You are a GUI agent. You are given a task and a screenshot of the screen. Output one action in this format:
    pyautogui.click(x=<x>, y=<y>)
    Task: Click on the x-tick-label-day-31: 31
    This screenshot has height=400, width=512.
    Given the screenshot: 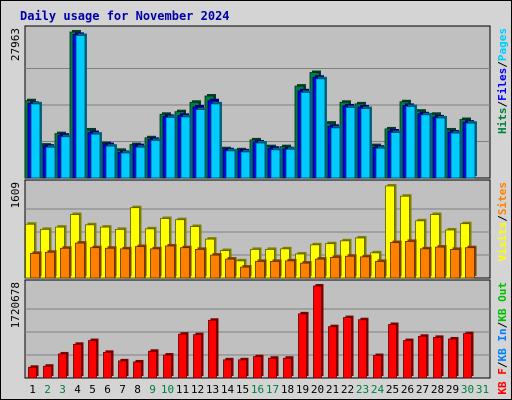 What is the action you would take?
    pyautogui.click(x=482, y=389)
    